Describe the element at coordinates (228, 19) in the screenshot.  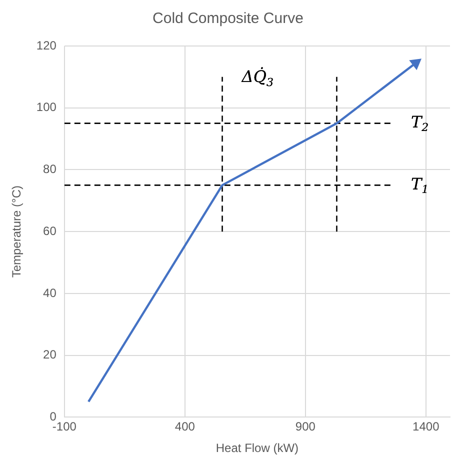
I see `chart-title: Cold Composite Curve` at that location.